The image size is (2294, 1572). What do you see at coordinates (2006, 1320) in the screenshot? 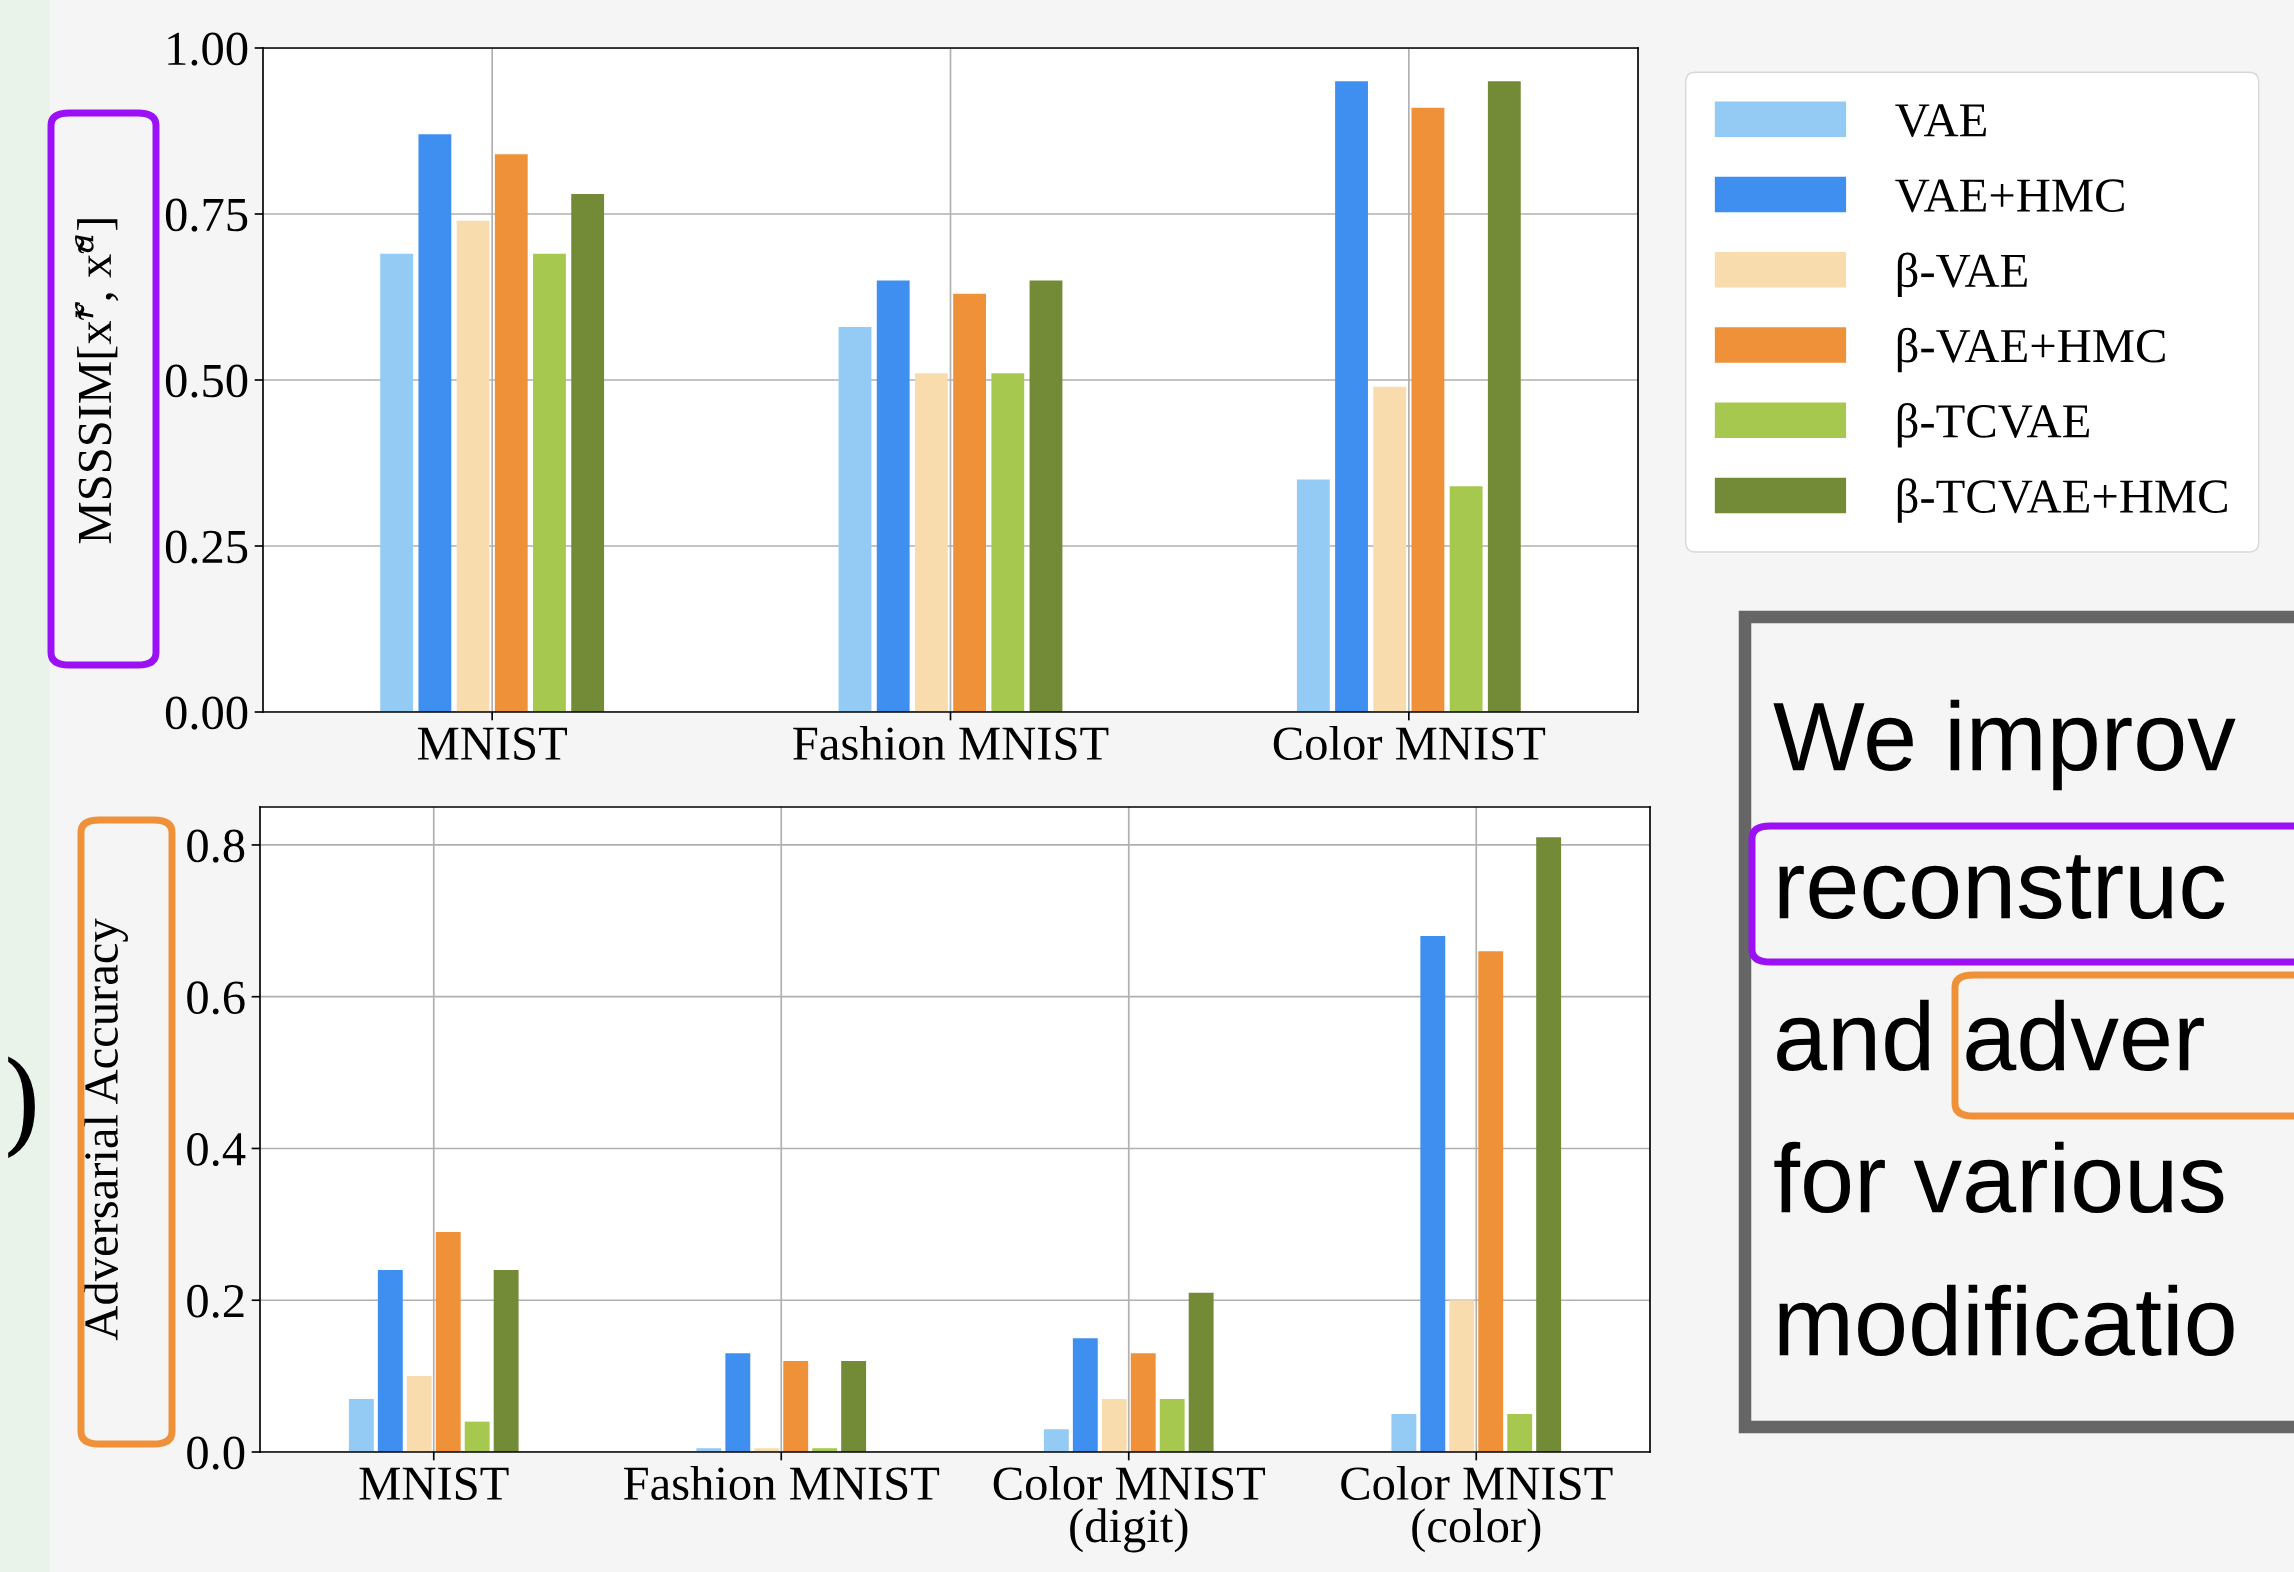
I see `text: modificatio` at bounding box center [2006, 1320].